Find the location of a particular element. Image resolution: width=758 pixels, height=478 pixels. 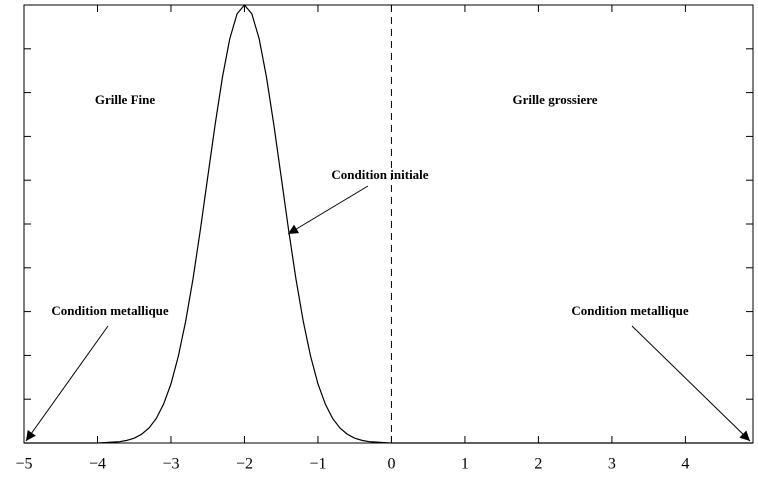

annotation: Grille Fine is located at coordinates (125, 99).